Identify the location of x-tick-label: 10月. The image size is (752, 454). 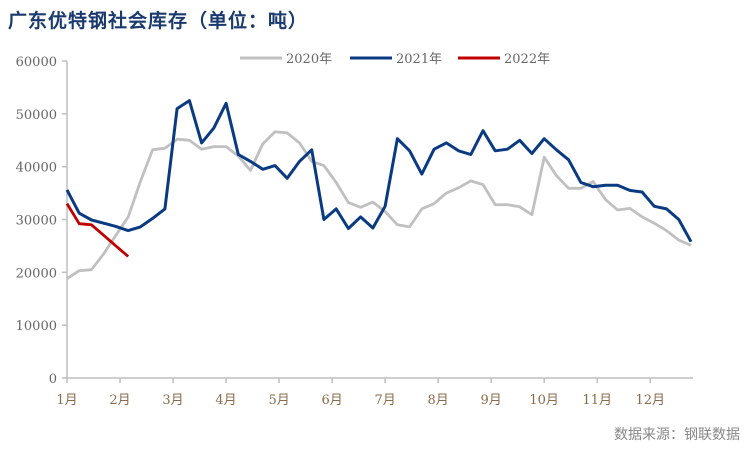
(544, 400).